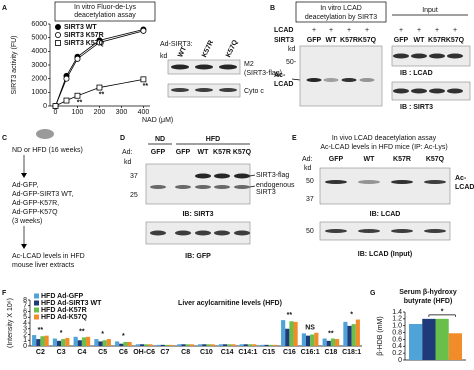  Describe the element at coordinates (185, 352) in the screenshot. I see `x-tick-label: C8` at that location.